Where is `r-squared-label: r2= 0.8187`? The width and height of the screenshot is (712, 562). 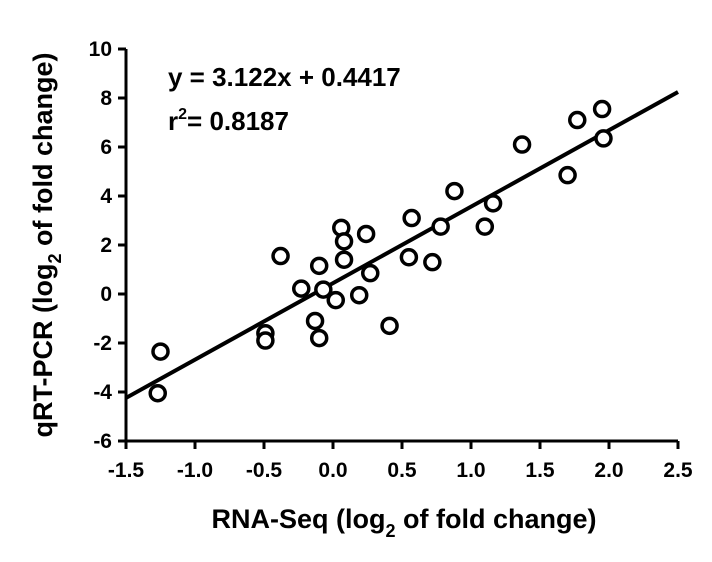
r-squared-label: r2= 0.8187 is located at coordinates (228, 121).